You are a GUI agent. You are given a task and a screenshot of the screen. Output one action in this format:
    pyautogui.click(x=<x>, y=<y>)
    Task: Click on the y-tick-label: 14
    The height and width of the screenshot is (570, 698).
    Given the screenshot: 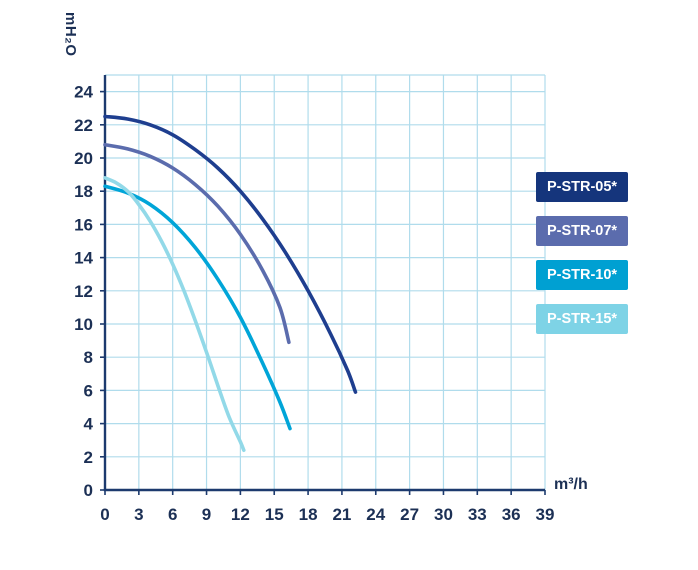 What is the action you would take?
    pyautogui.click(x=83, y=258)
    